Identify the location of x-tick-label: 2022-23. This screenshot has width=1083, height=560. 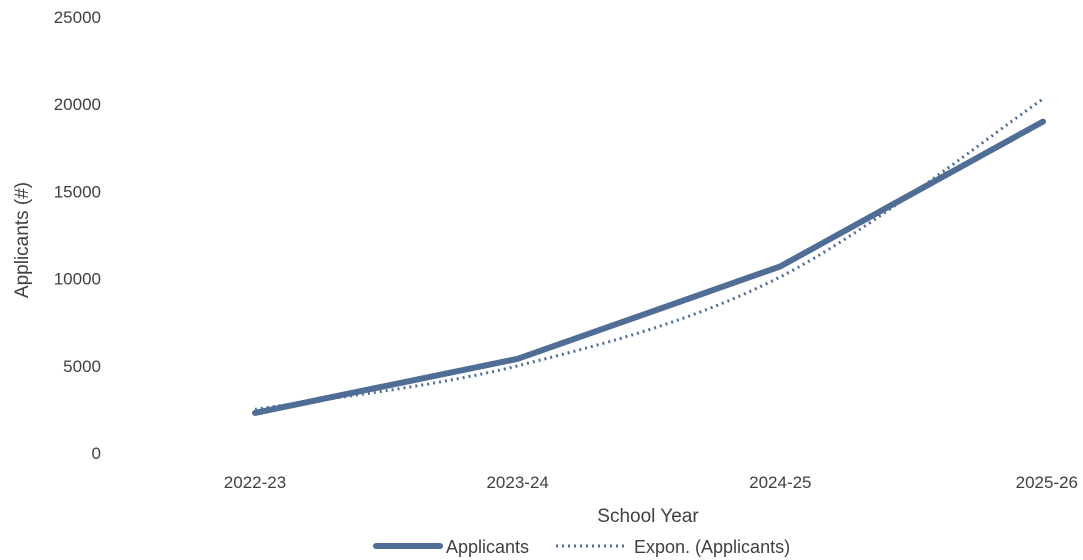
(255, 482).